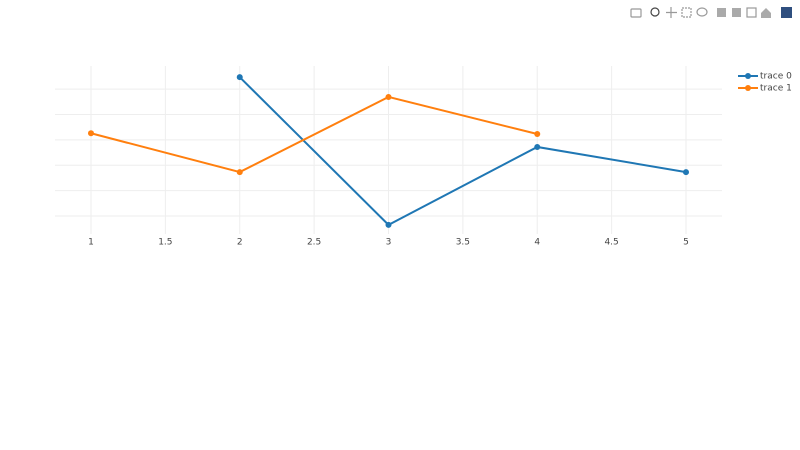 This screenshot has height=450, width=800. What do you see at coordinates (686, 12) in the screenshot?
I see `box-select-button` at bounding box center [686, 12].